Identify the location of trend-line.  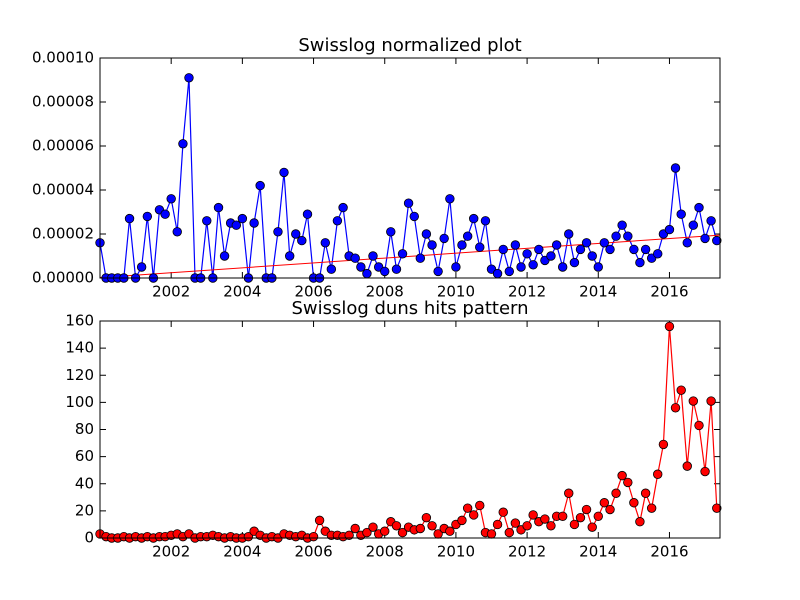
(410, 256).